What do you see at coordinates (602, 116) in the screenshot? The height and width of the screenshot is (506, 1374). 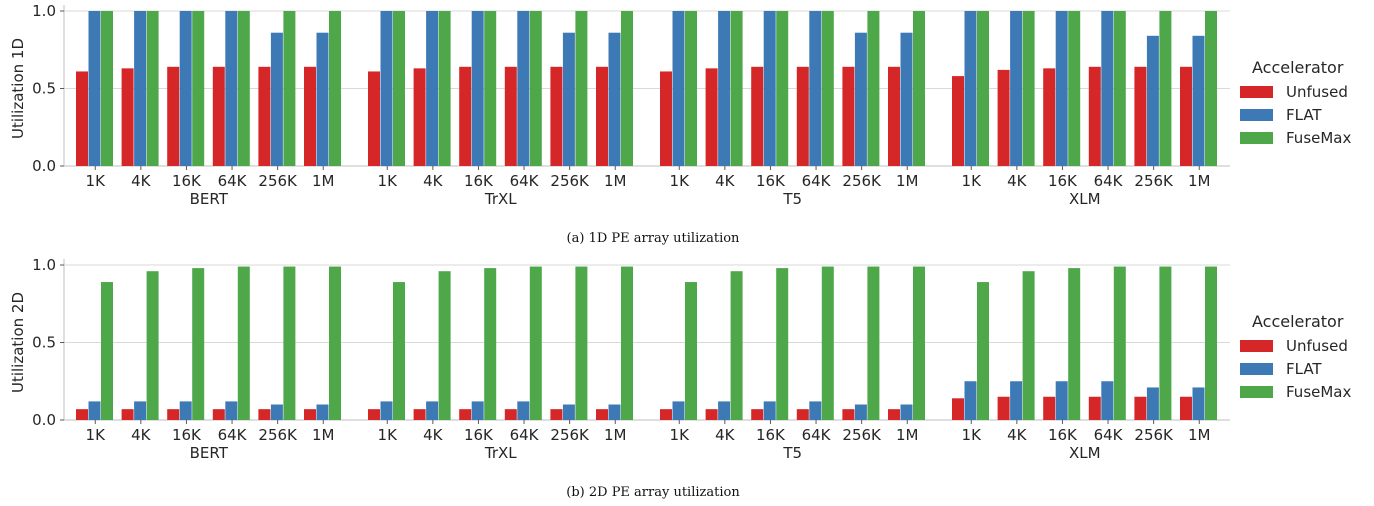 I see `bar-unfused-trxl-1m` at bounding box center [602, 116].